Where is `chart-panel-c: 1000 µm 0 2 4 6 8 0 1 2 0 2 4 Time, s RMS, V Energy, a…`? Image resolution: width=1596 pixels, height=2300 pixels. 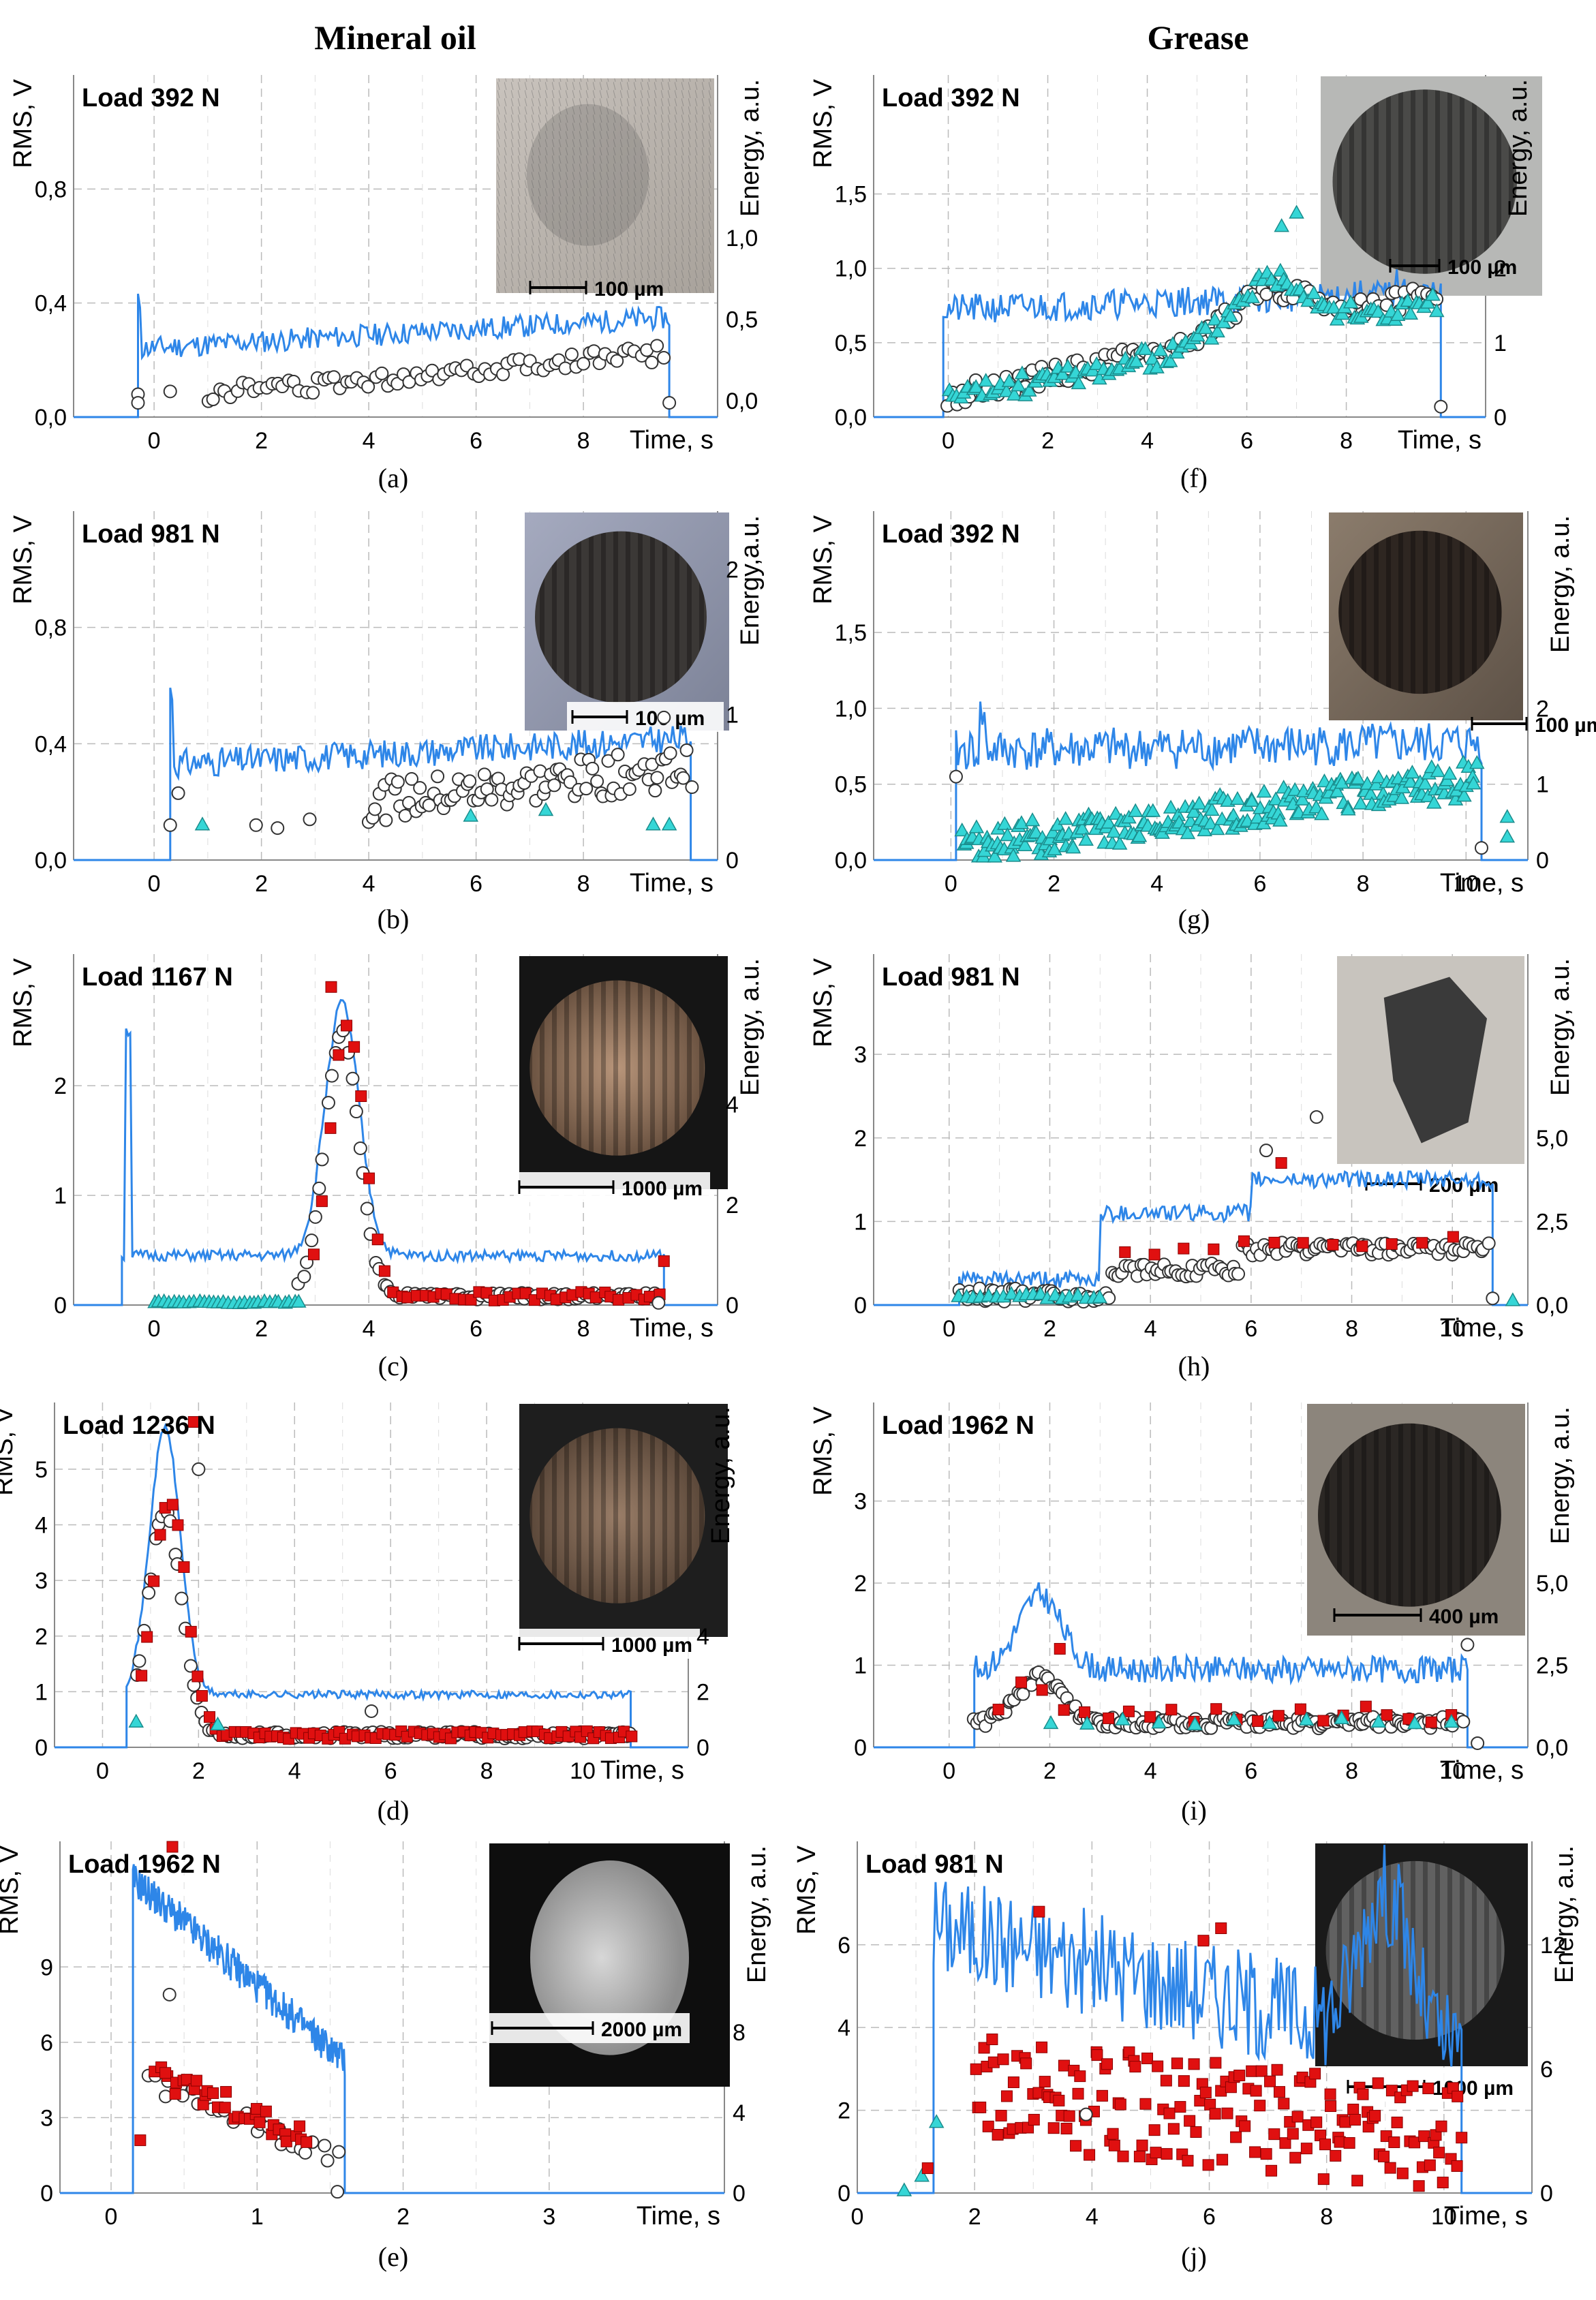 chart-panel-c: 1000 µm 0 2 4 6 8 0 1 2 0 2 4 Time, s RMS, V Energy, a… is located at coordinates (387, 1167).